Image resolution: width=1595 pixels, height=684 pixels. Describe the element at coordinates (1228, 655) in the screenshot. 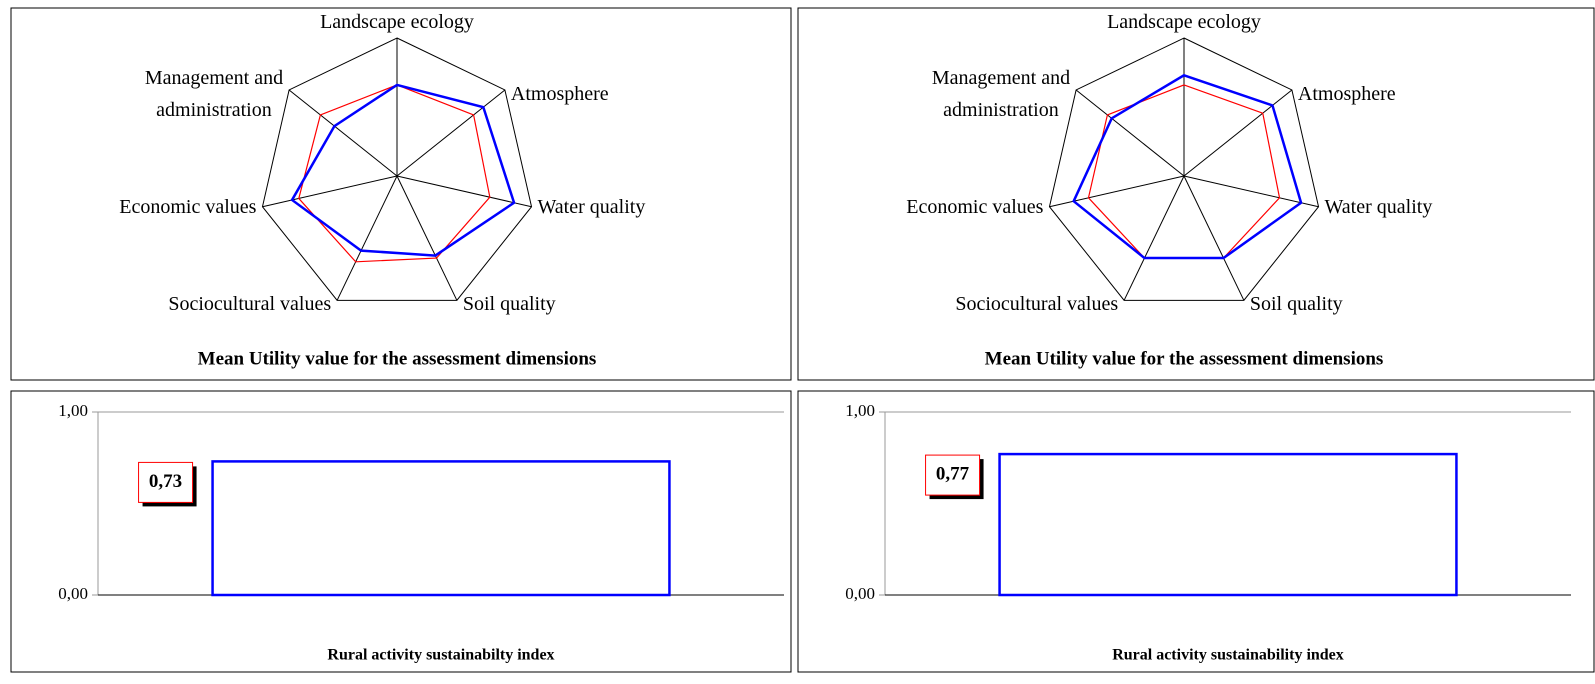

I see `chart-title: Rural activity sustainability index` at that location.